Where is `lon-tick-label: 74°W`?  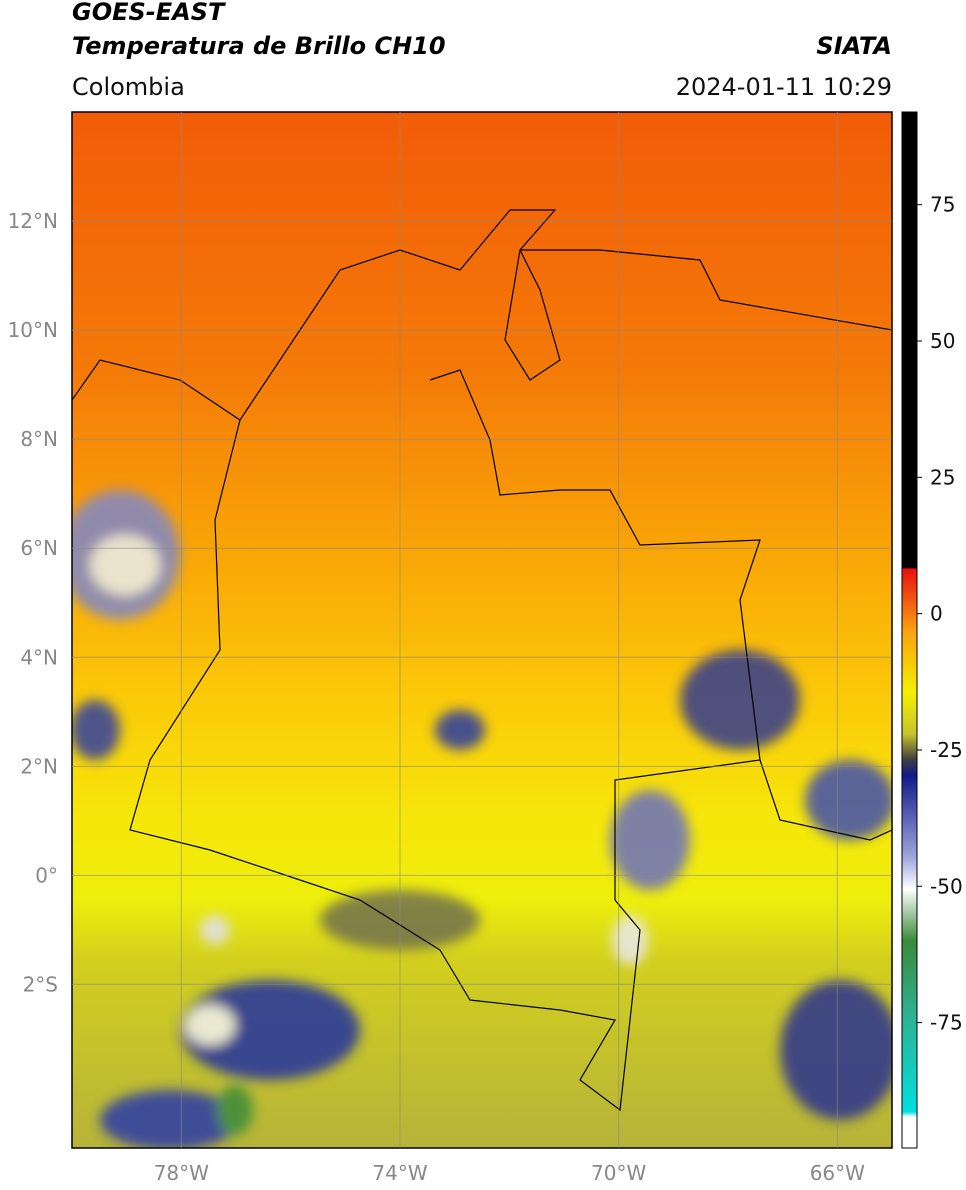 lon-tick-label: 74°W is located at coordinates (399, 1173).